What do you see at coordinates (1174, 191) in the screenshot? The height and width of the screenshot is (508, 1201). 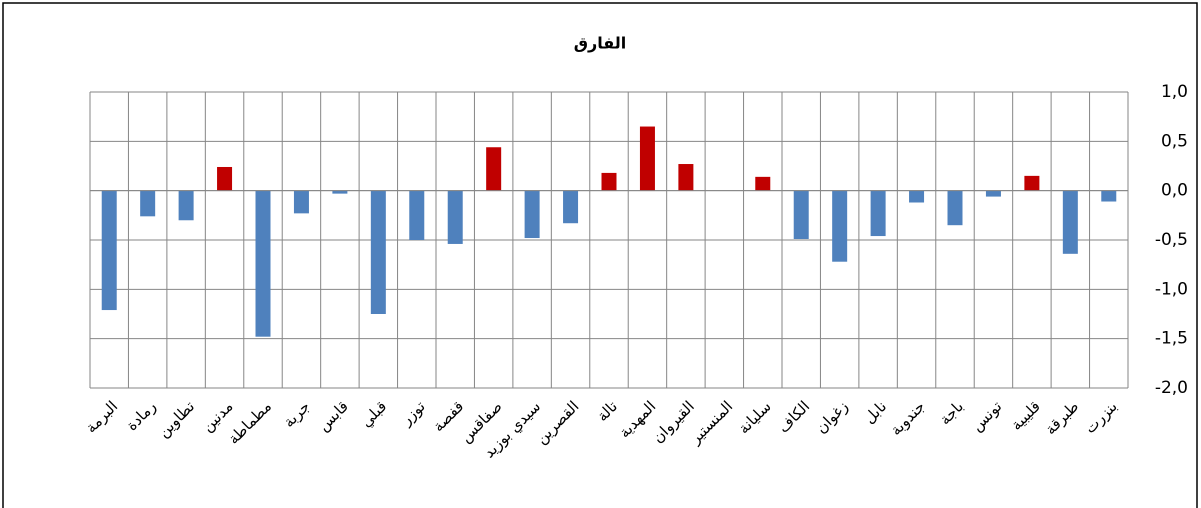 I see `y-tick-label: 0,0` at bounding box center [1174, 191].